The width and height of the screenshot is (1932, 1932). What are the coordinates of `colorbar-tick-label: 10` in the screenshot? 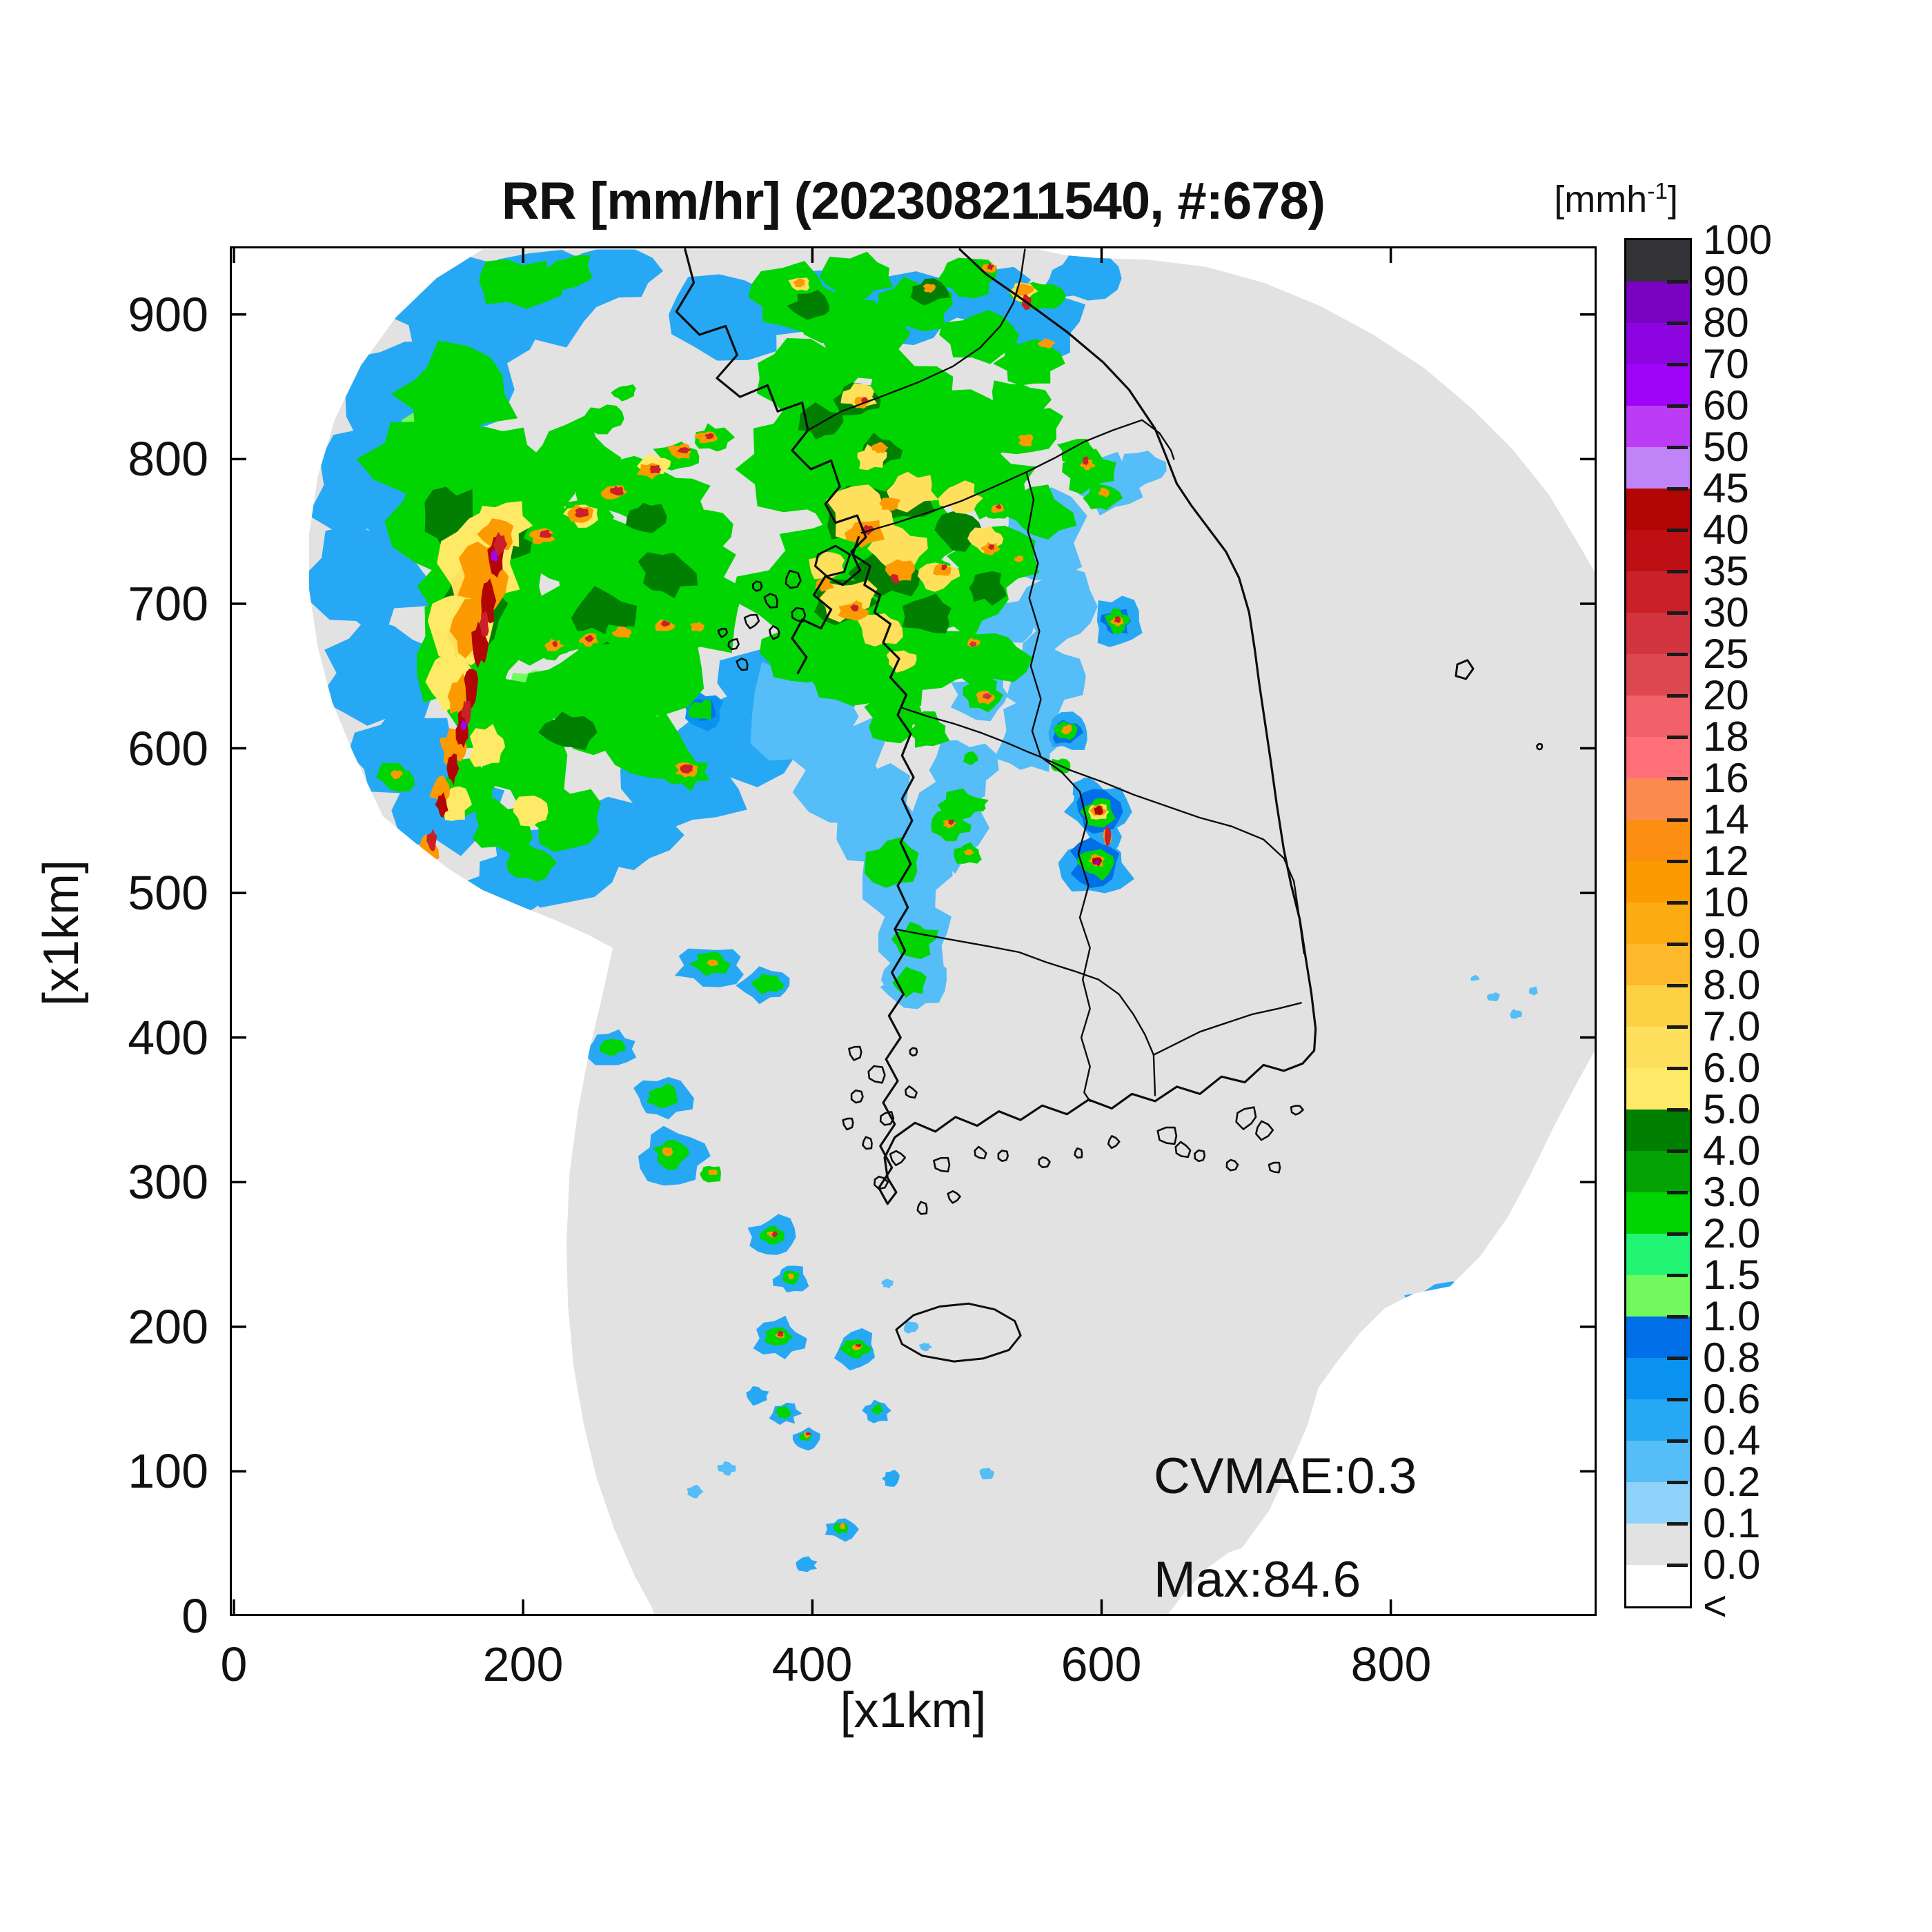 It's located at (1726, 902).